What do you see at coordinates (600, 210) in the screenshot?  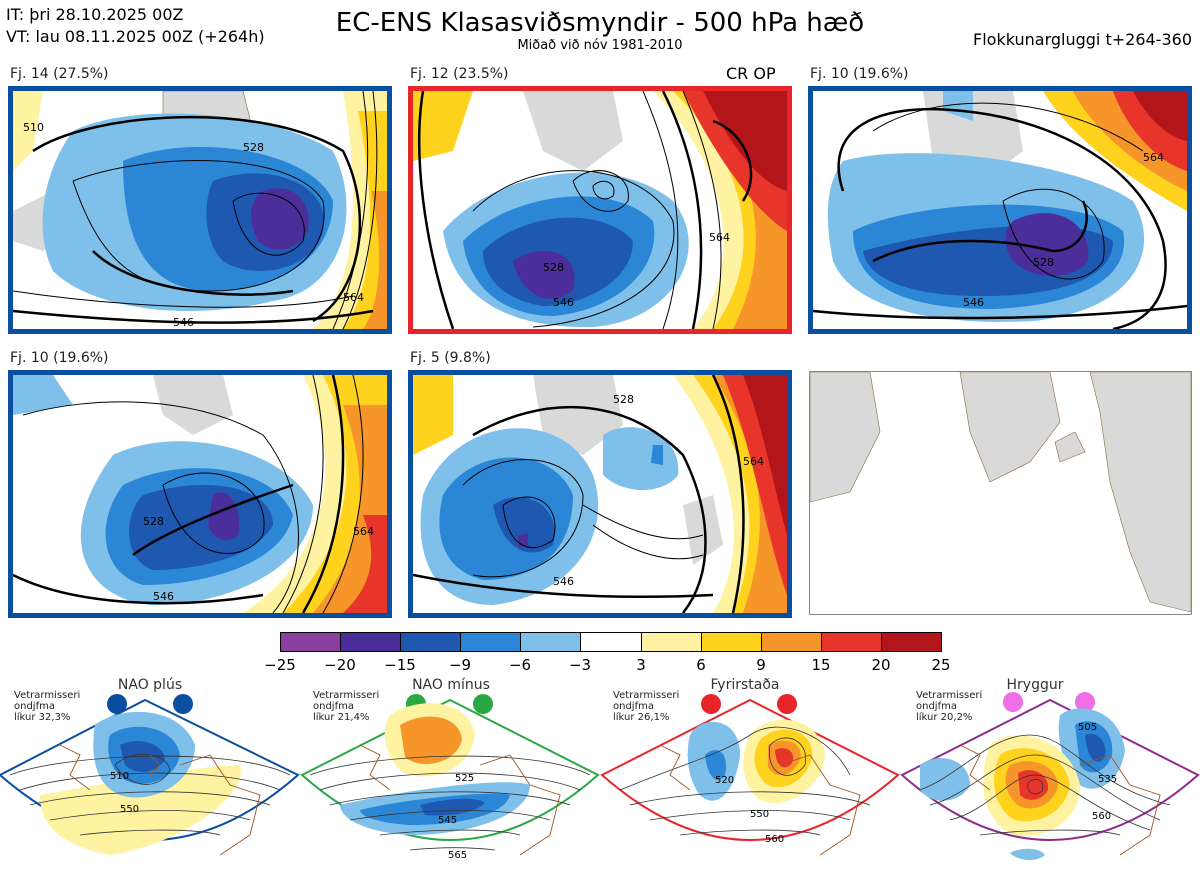 I see `cluster-map-2: 528 546 564` at bounding box center [600, 210].